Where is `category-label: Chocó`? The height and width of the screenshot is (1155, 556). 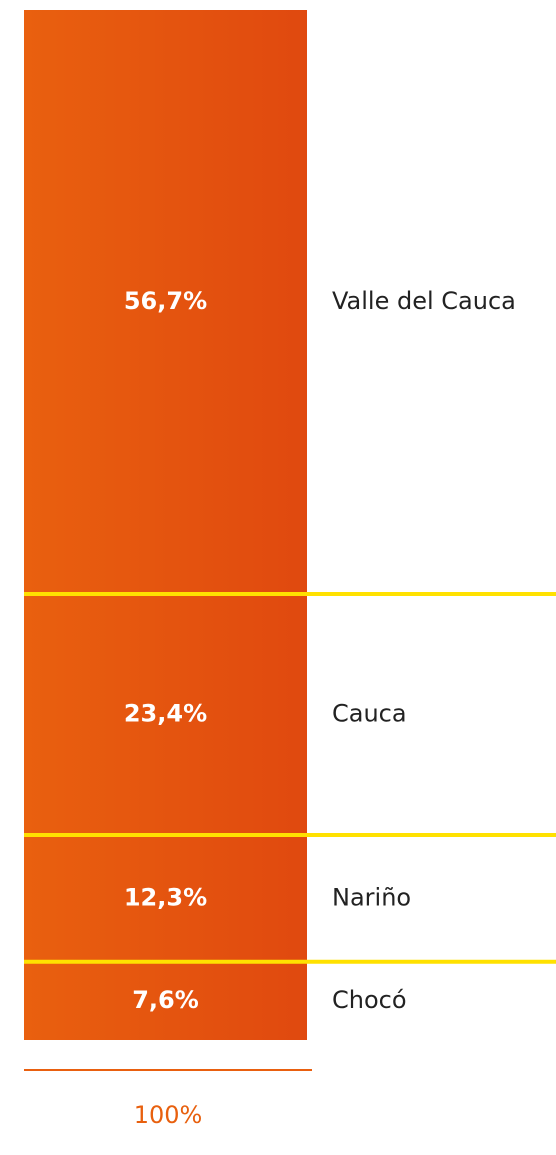
category-label: Chocó is located at coordinates (369, 1000).